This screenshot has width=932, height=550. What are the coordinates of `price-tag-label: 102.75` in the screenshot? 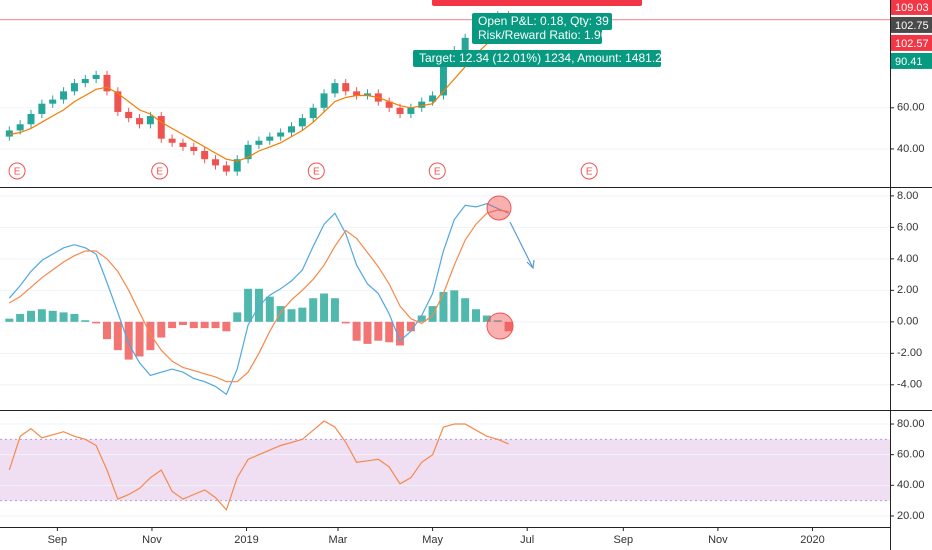 It's located at (912, 26).